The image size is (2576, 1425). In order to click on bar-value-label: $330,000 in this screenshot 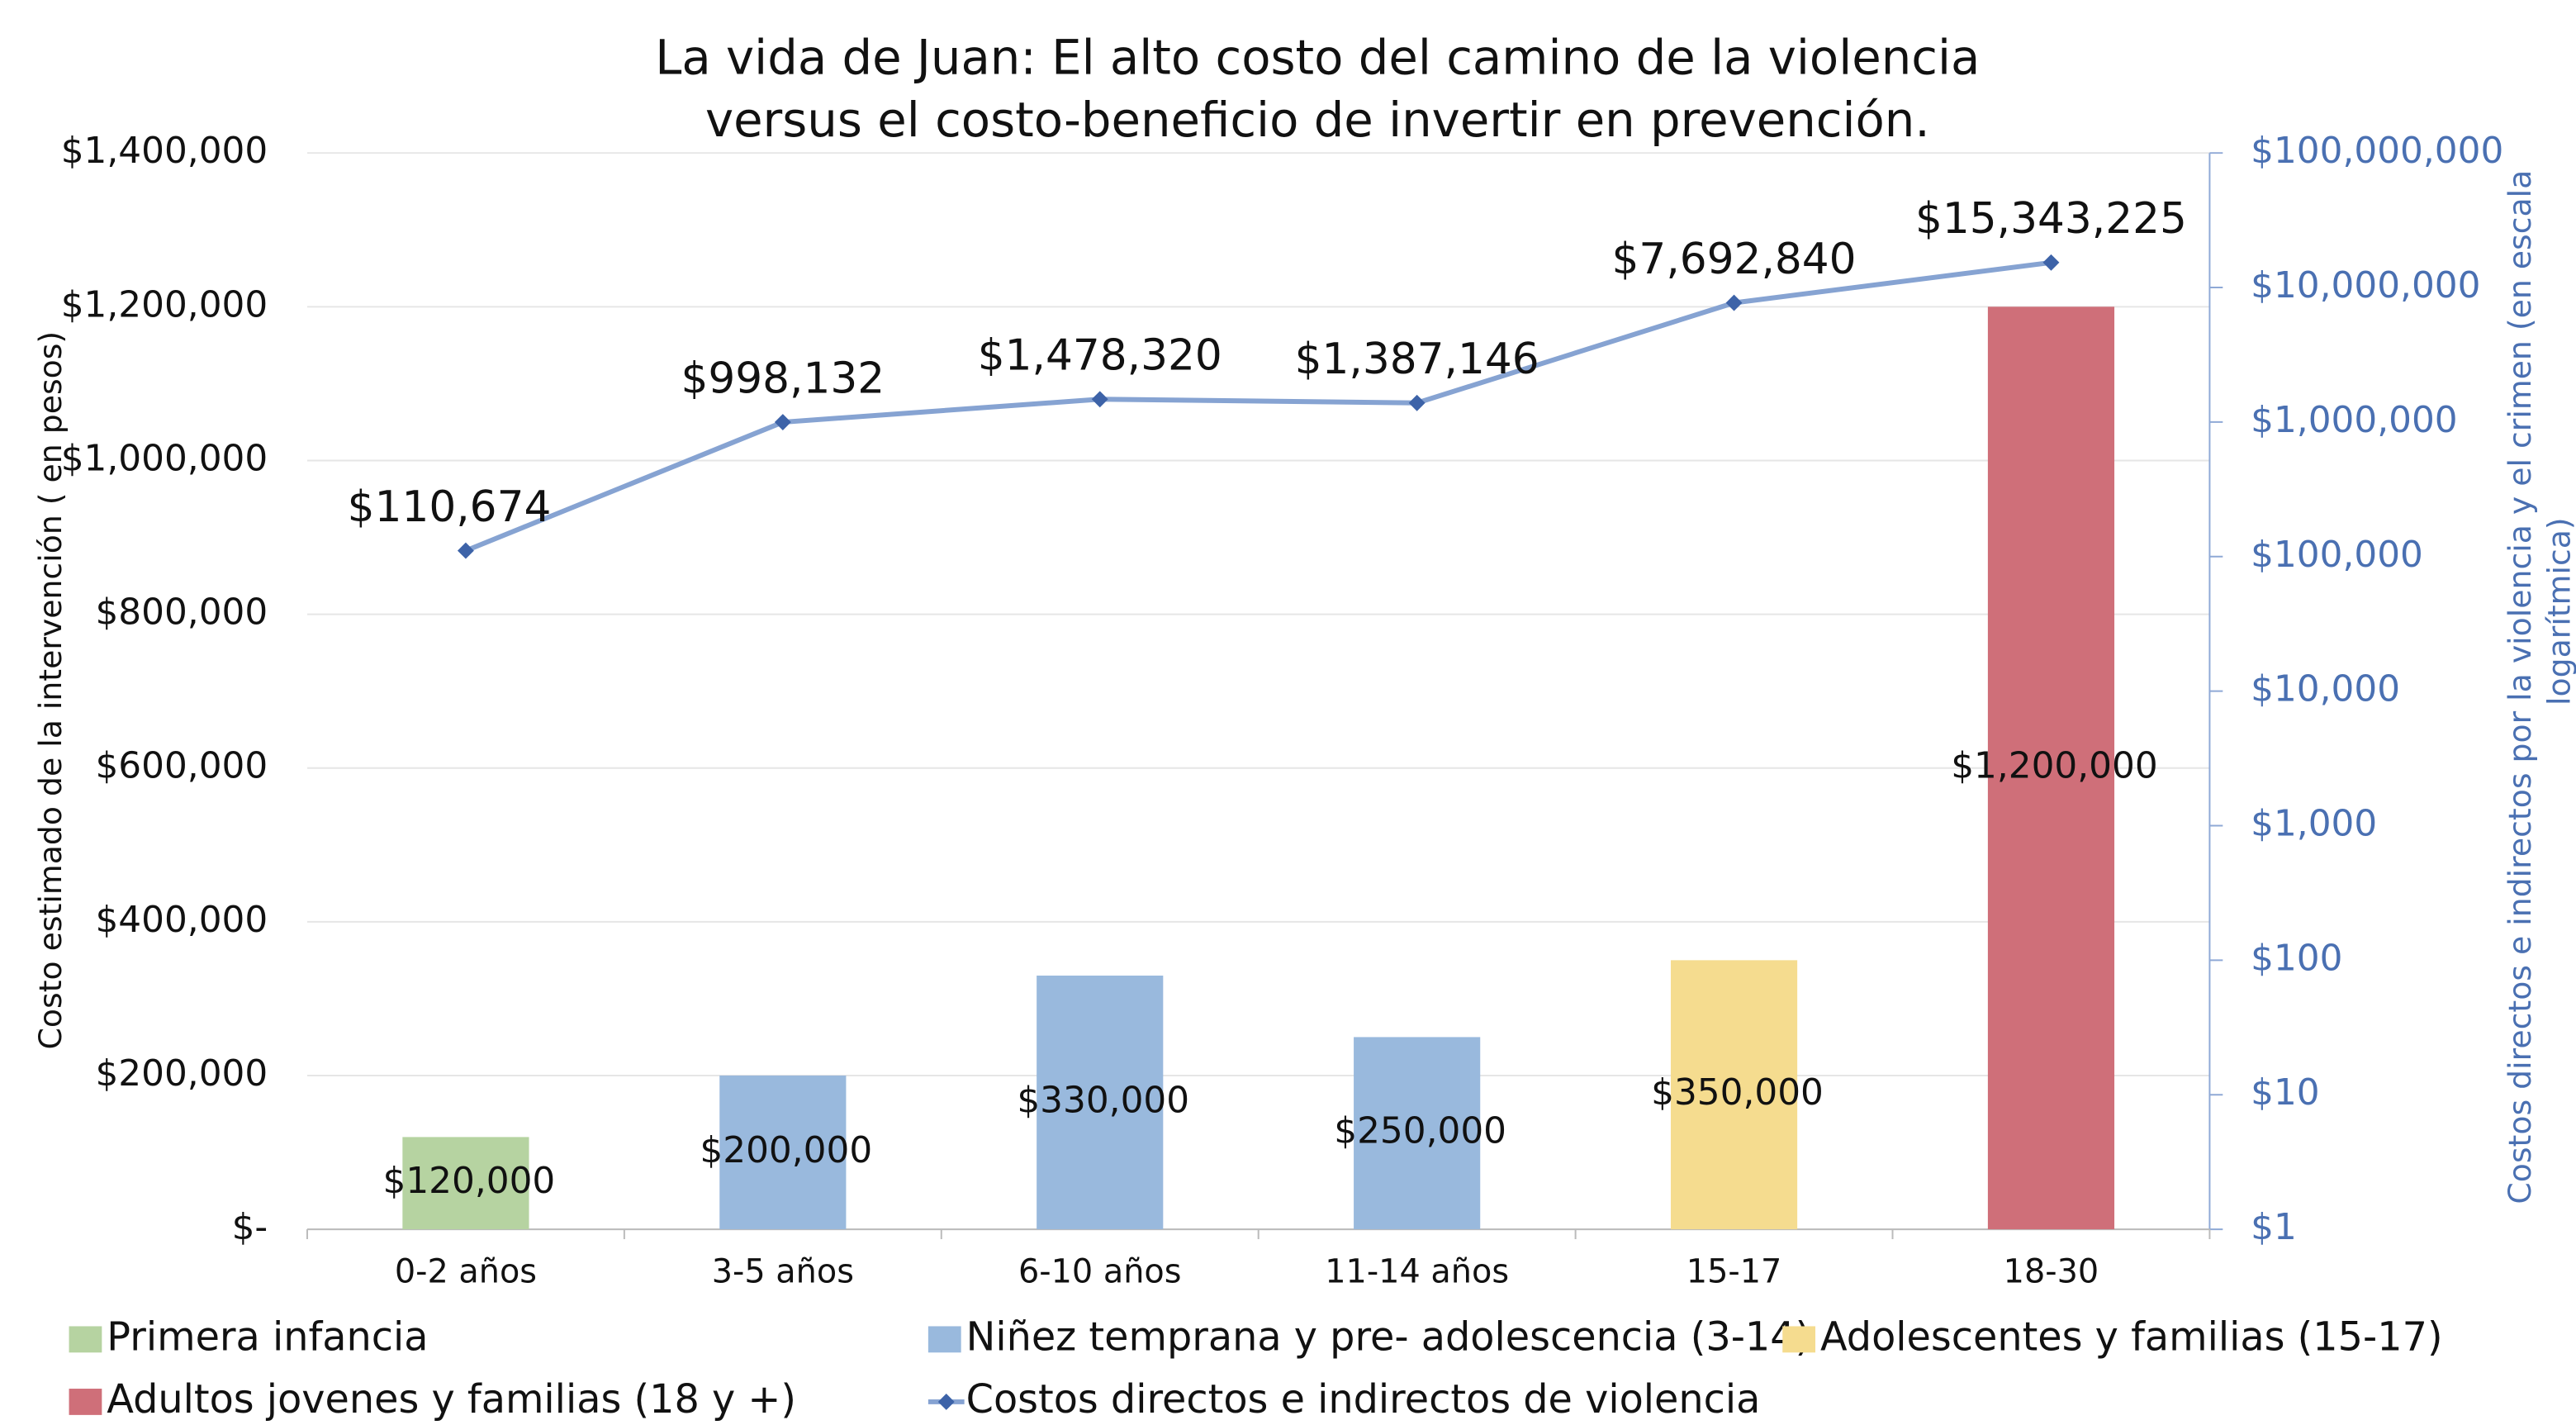, I will do `click(1103, 1101)`.